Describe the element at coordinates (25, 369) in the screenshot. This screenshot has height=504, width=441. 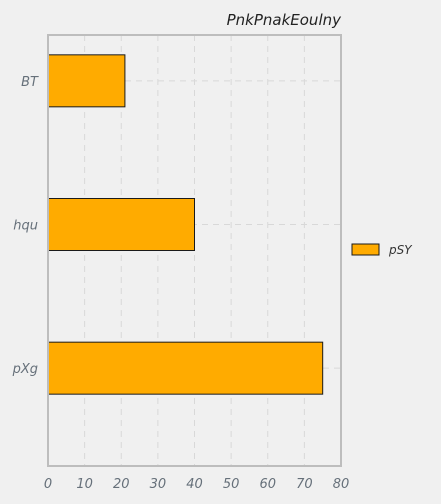
I see `y-tick-label: pXg` at that location.